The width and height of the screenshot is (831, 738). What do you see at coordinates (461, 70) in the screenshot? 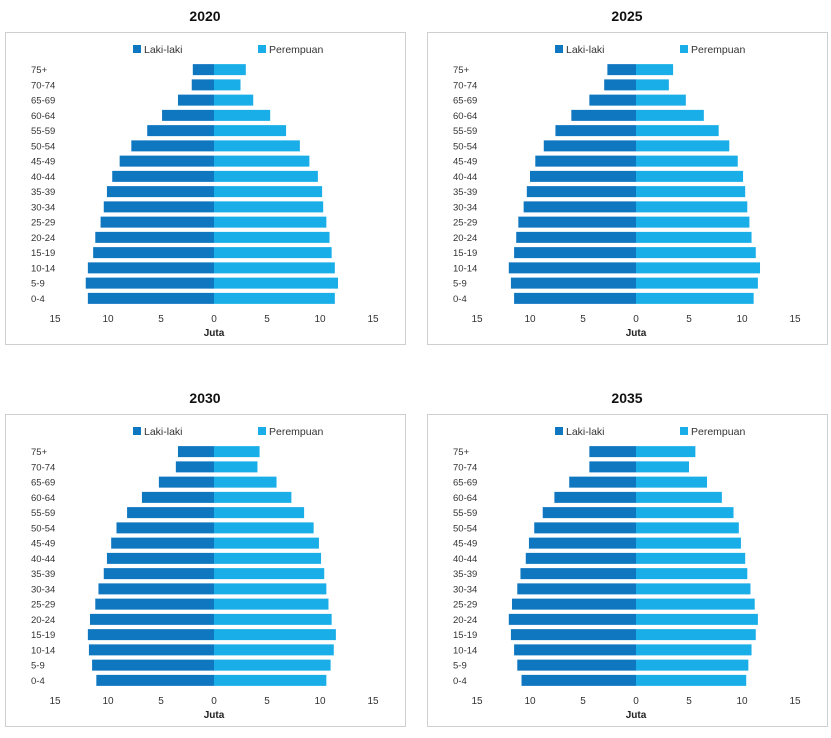
I see `age-group-label: 75+` at bounding box center [461, 70].